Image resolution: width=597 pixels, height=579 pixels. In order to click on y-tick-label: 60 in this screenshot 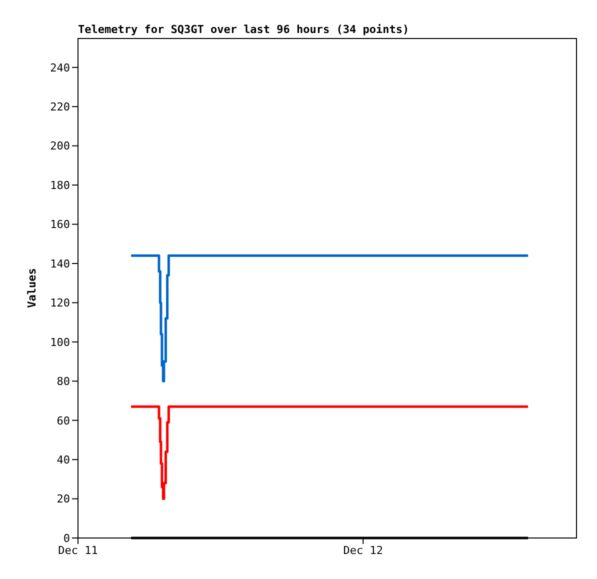, I will do `click(63, 421)`.